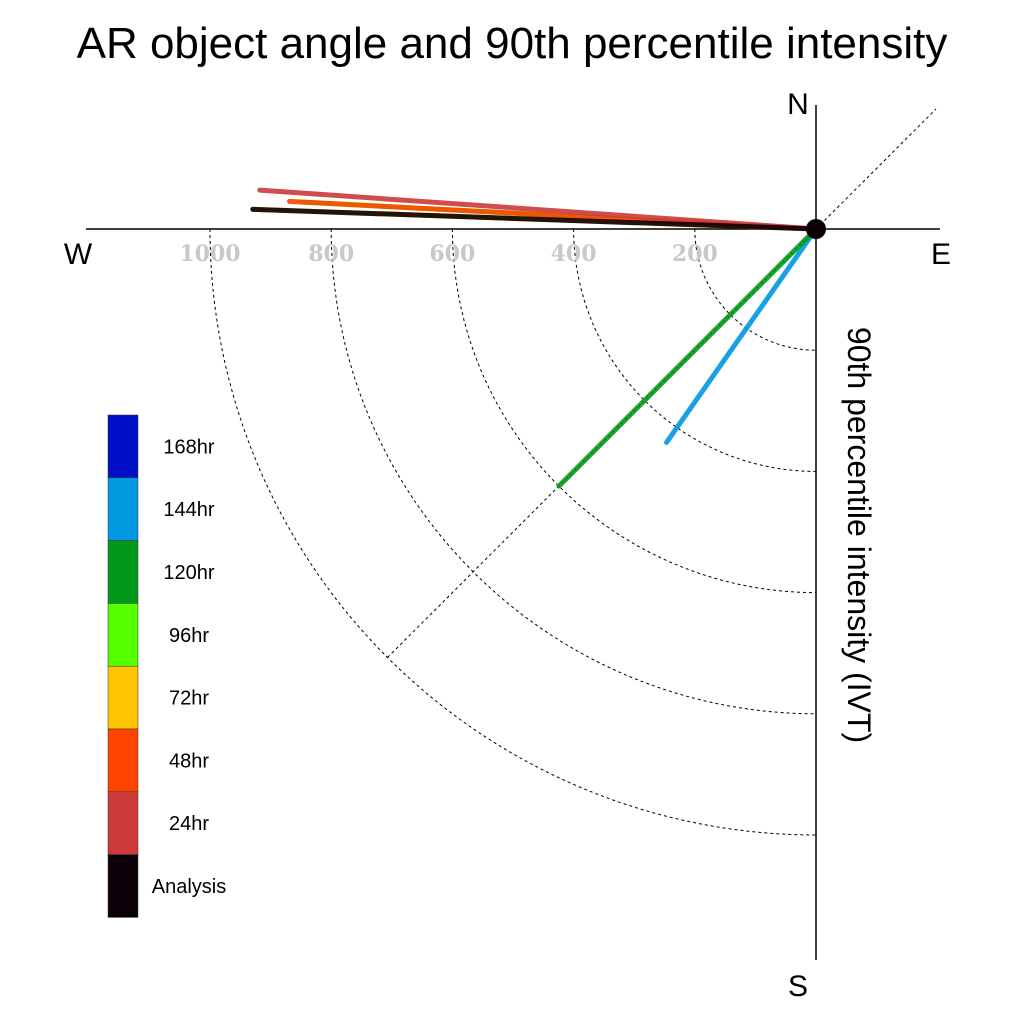 This screenshot has height=1024, width=1024. What do you see at coordinates (209, 254) in the screenshot?
I see `radial-tick-1000: 1000` at bounding box center [209, 254].